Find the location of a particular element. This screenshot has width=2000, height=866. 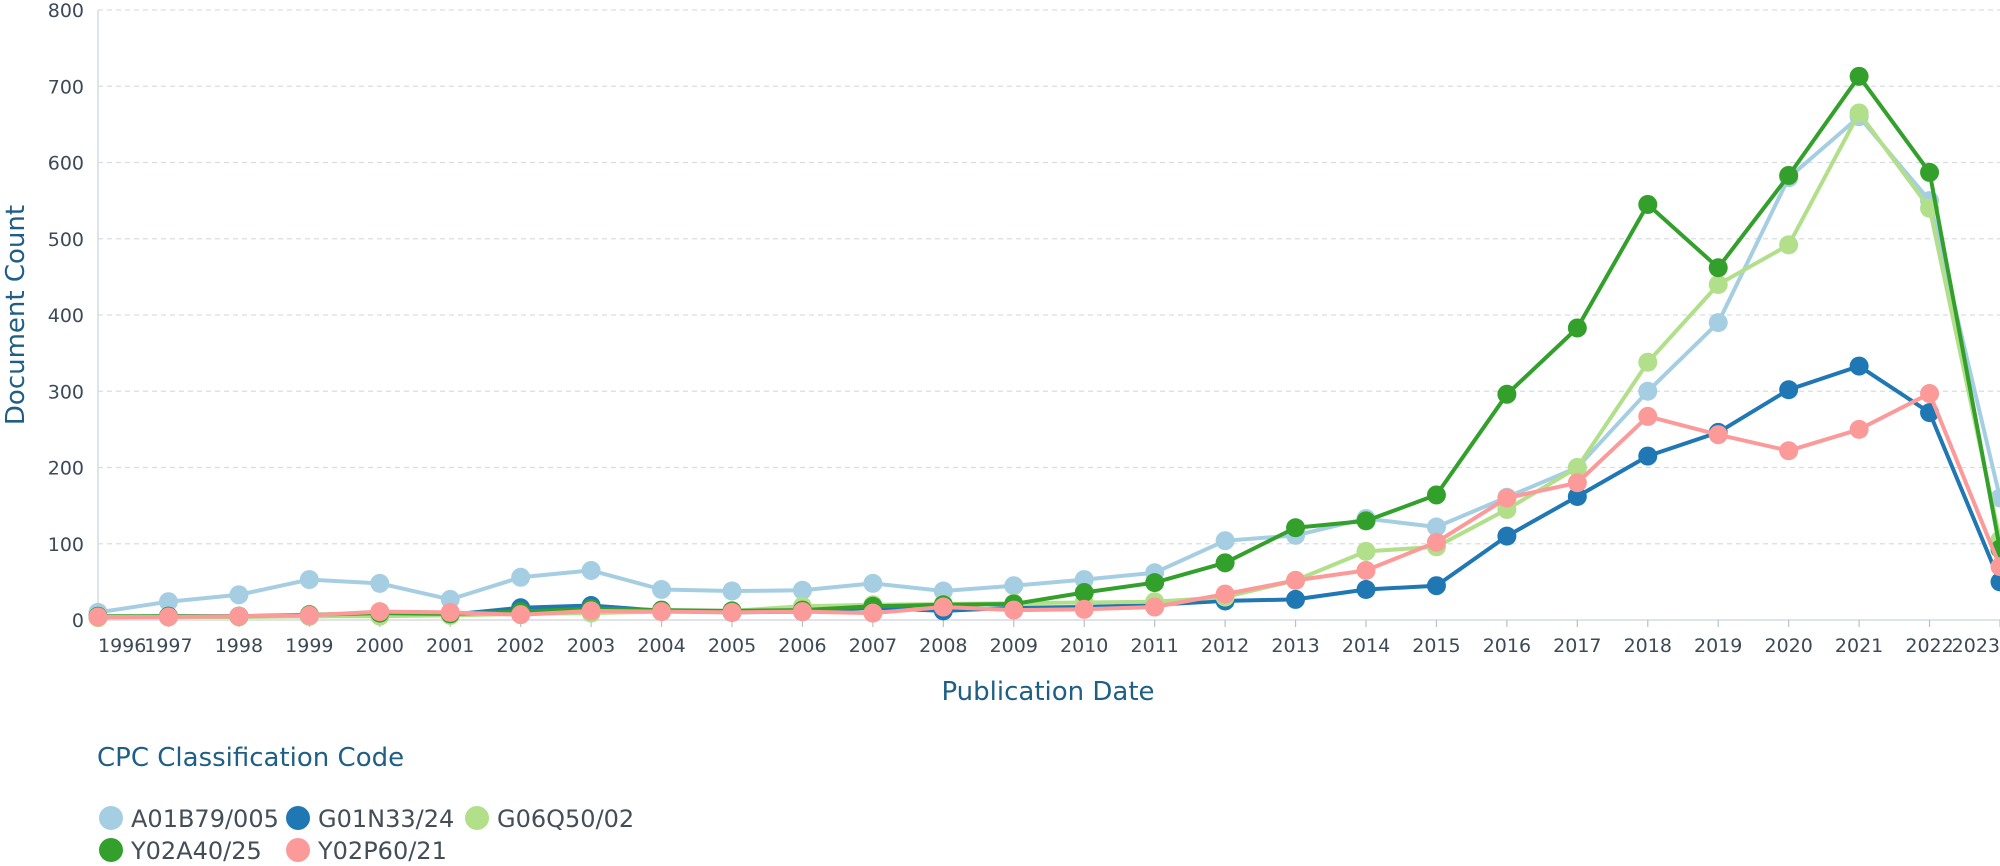

x-tick-label: 2023 is located at coordinates (1976, 646).